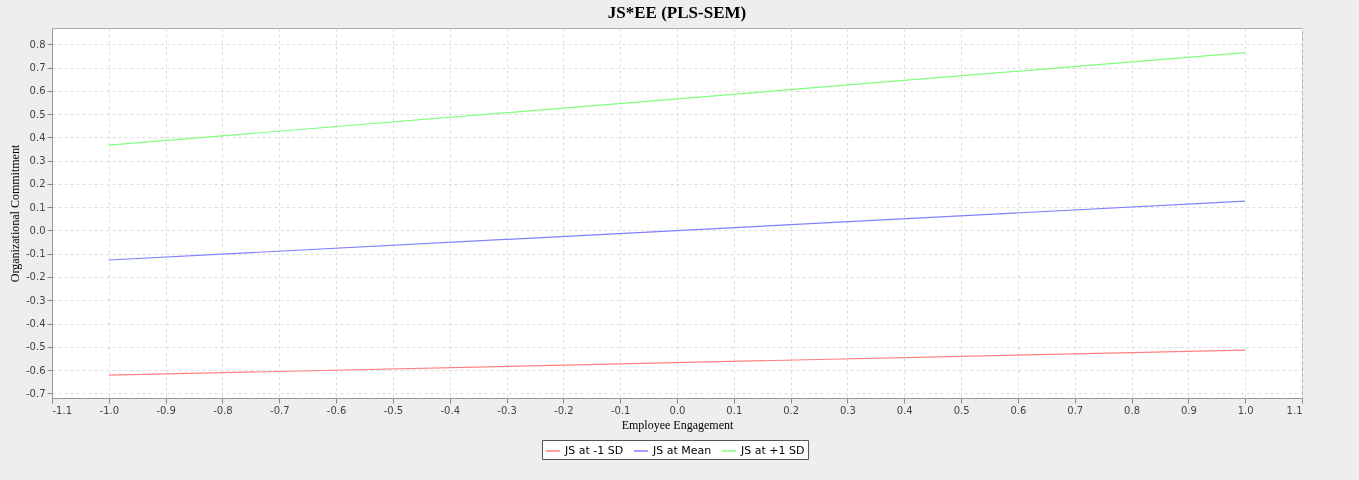 This screenshot has height=480, width=1359. Describe the element at coordinates (14, 213) in the screenshot. I see `y-axis-title: Organizational Commitment` at that location.